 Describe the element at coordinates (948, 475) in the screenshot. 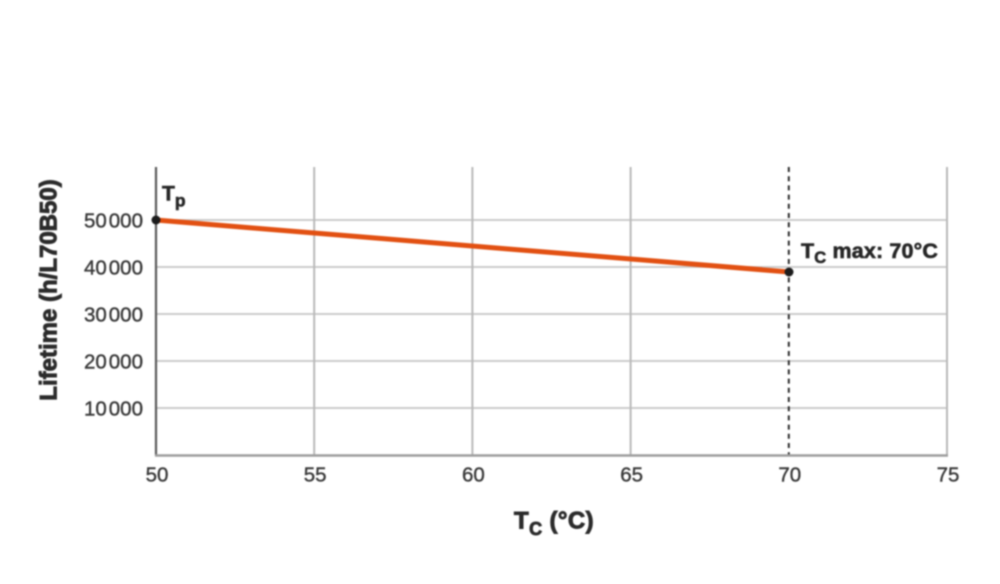

I see `svg-text: 75` at that location.